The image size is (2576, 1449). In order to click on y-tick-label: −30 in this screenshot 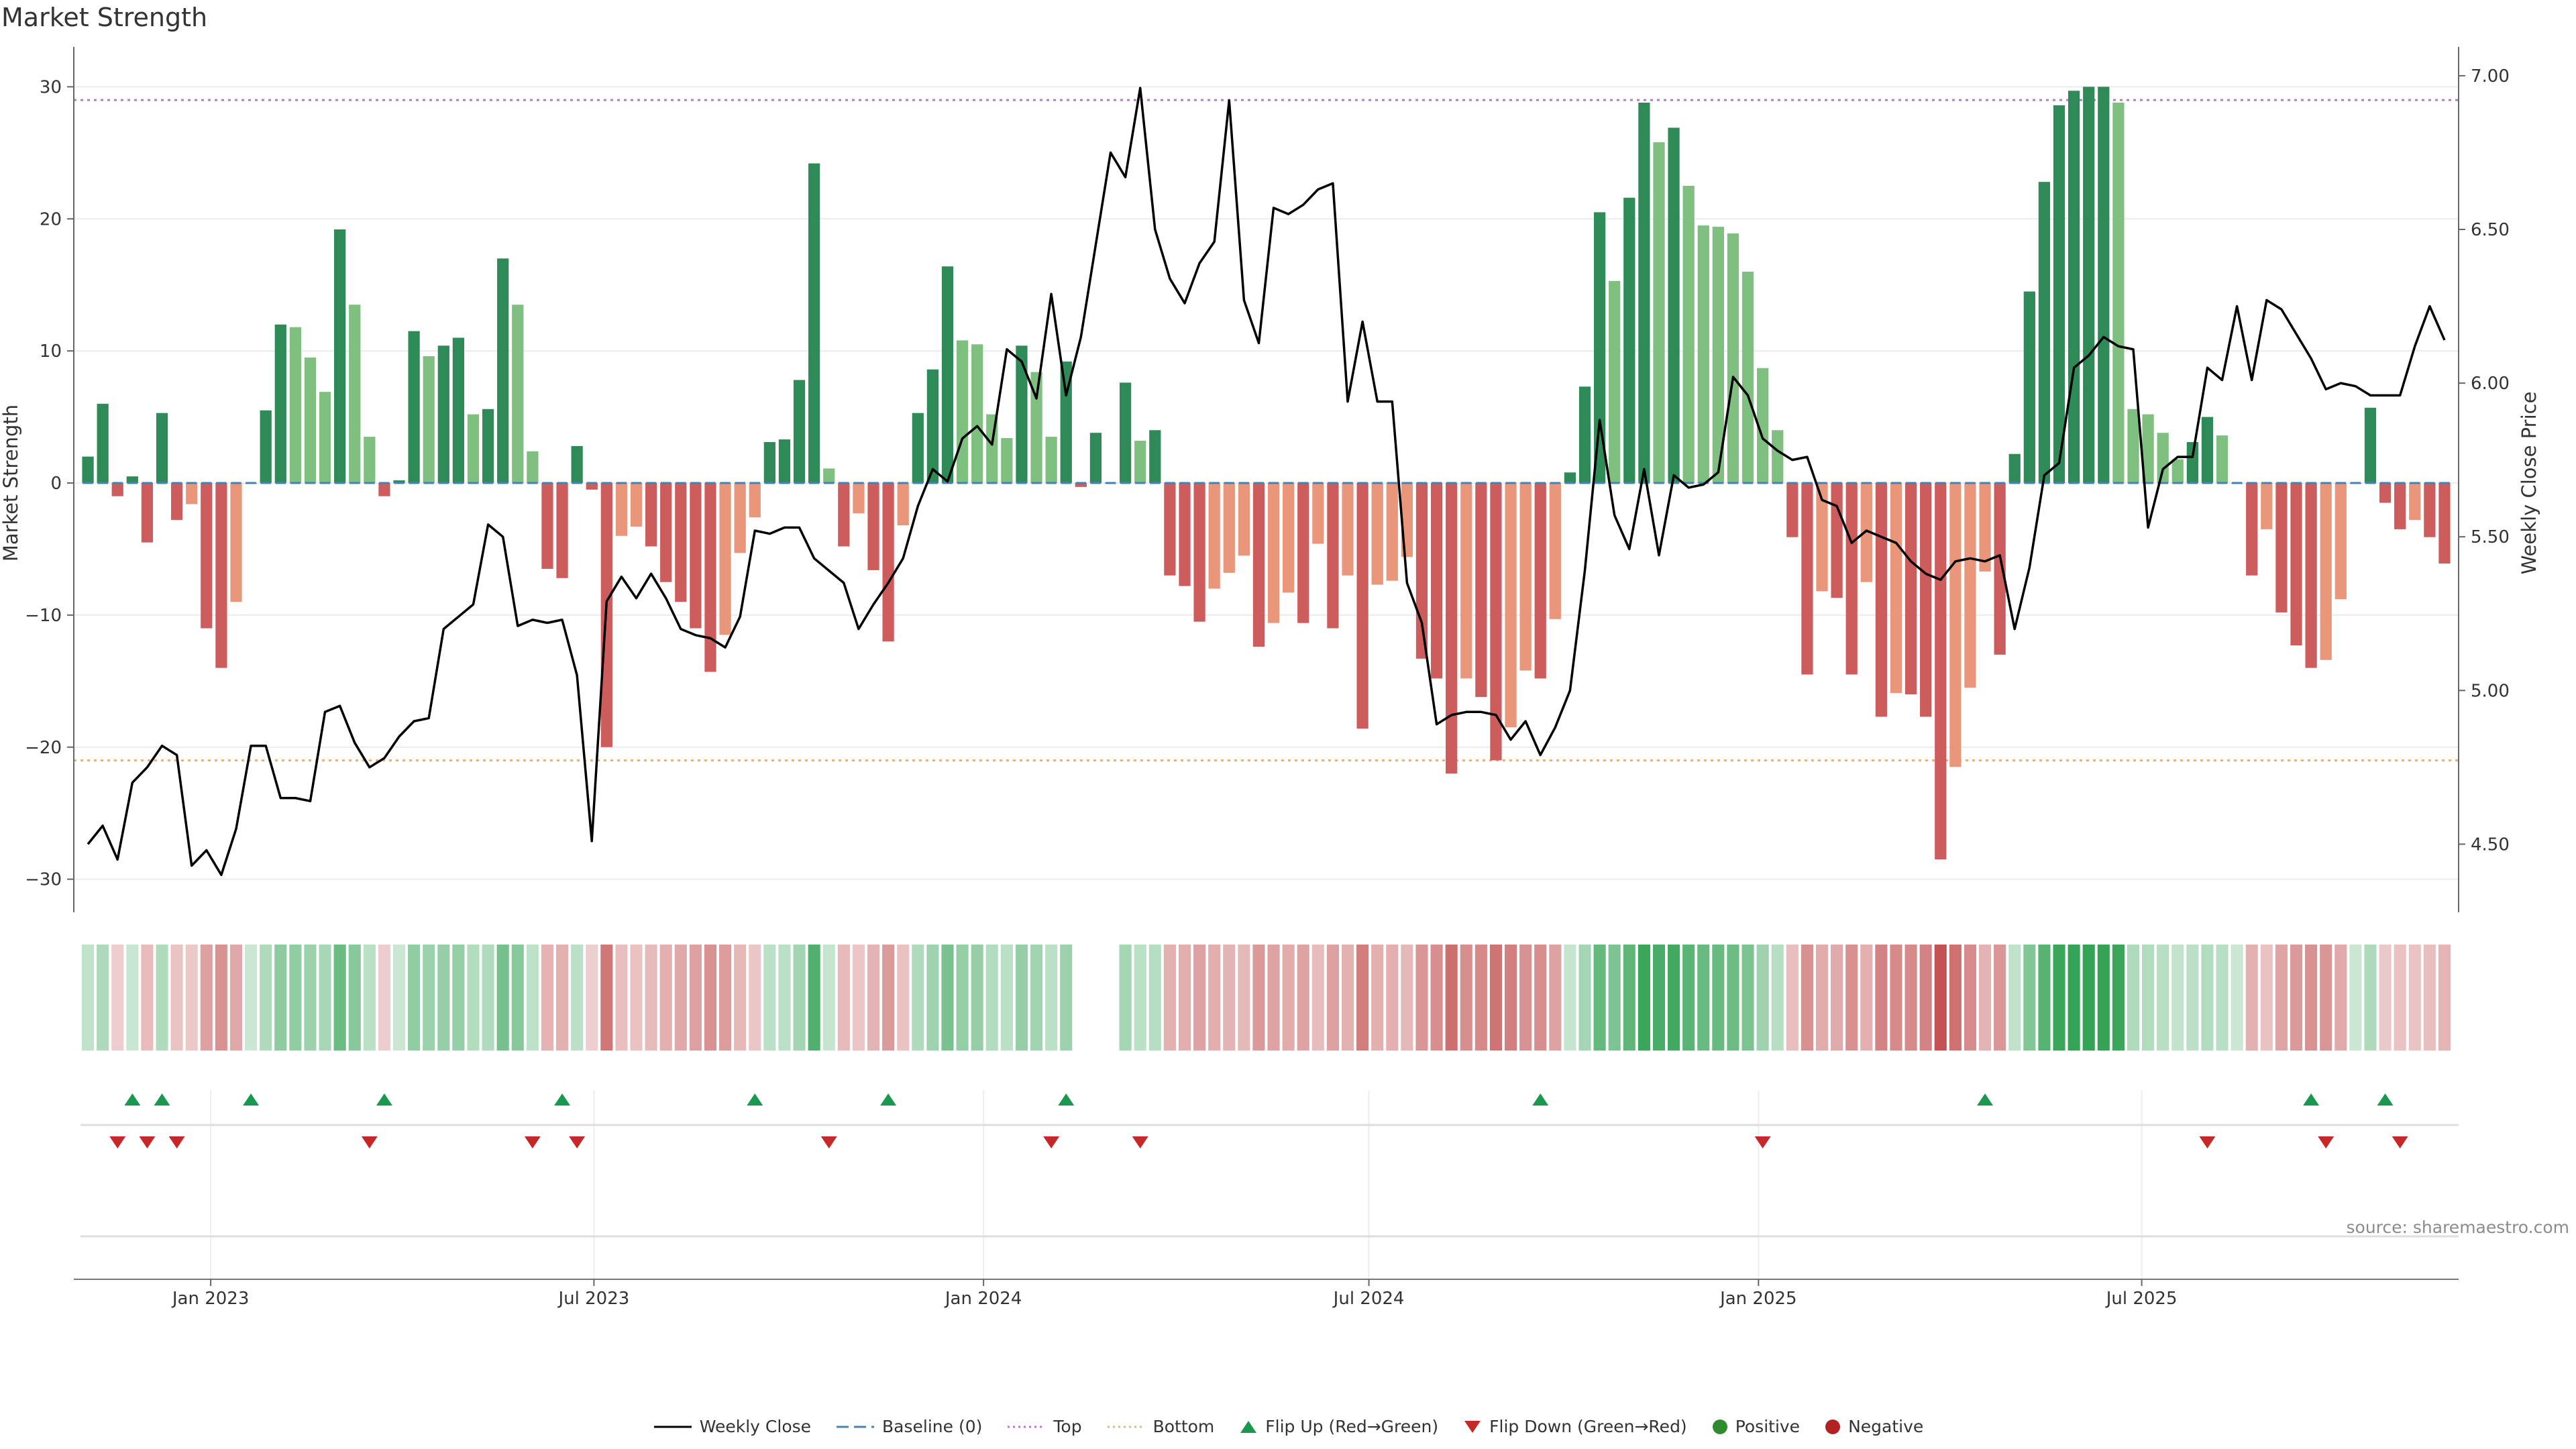, I will do `click(43, 880)`.